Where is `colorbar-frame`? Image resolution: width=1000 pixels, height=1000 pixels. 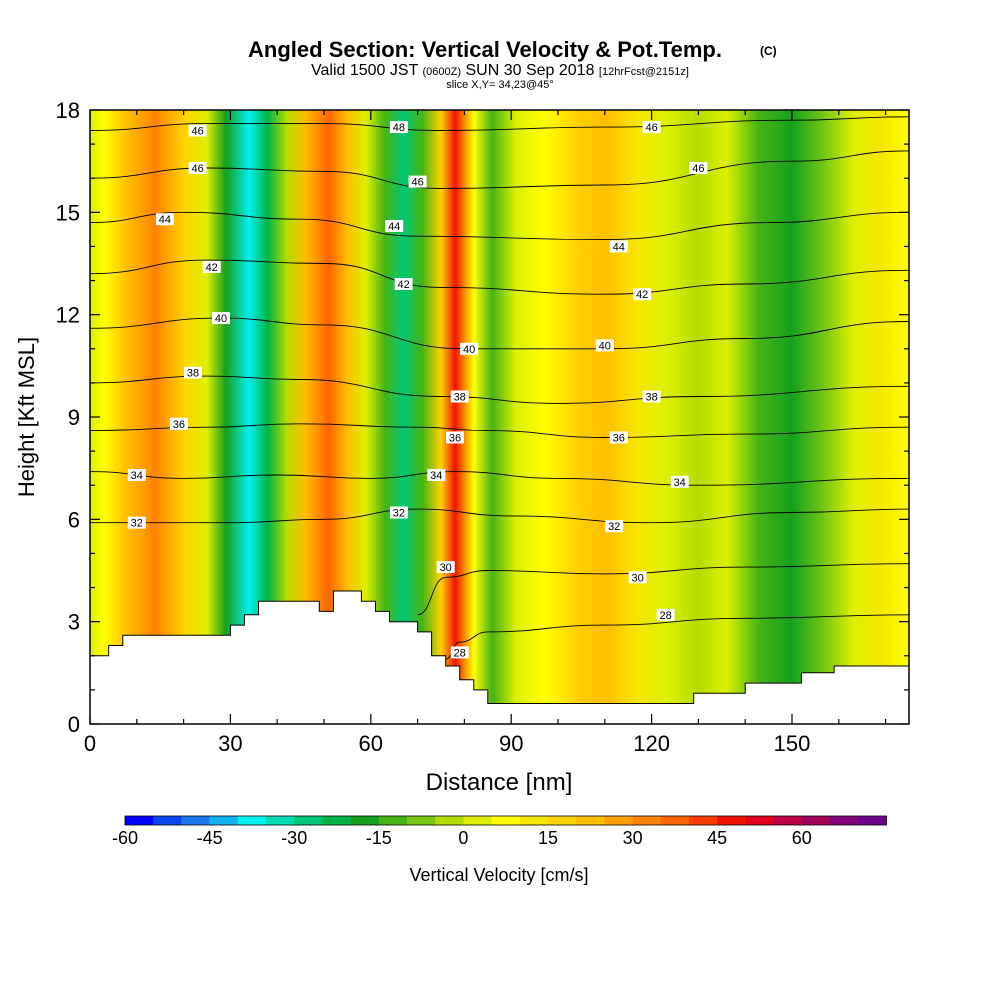 colorbar-frame is located at coordinates (505, 820).